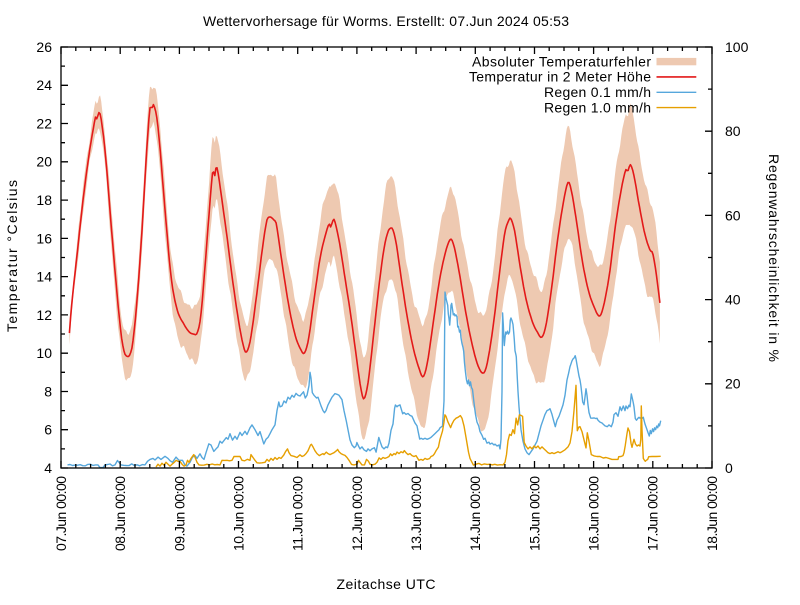  I want to click on svg-text: 60, so click(733, 215).